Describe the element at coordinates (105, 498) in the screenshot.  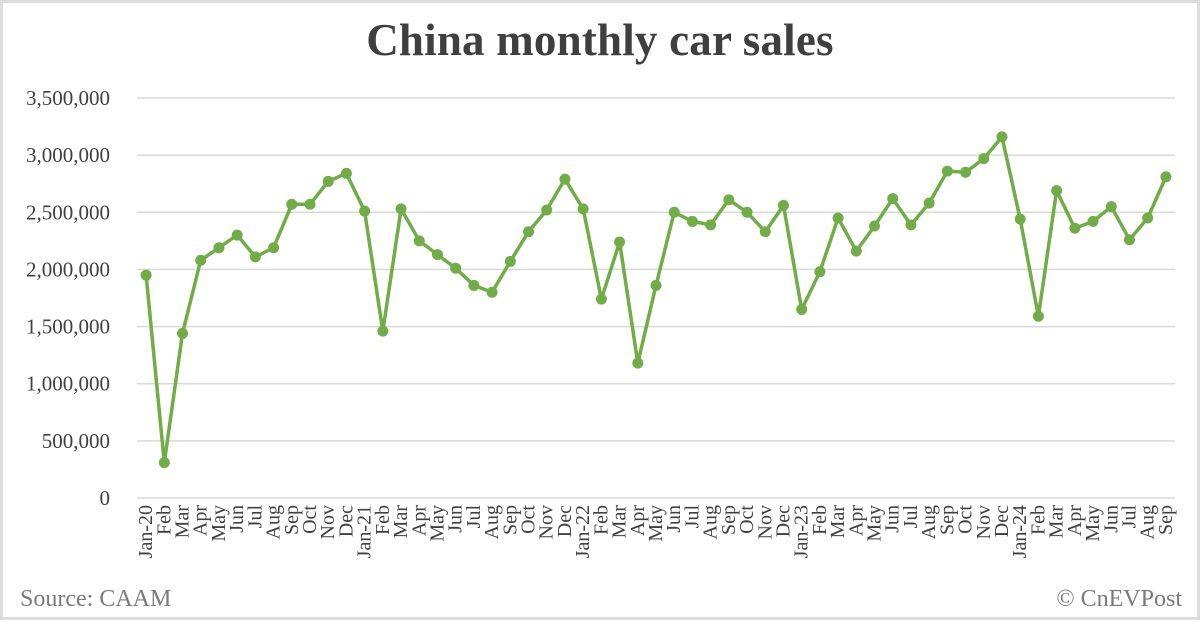
I see `y-tick-label: 0` at that location.